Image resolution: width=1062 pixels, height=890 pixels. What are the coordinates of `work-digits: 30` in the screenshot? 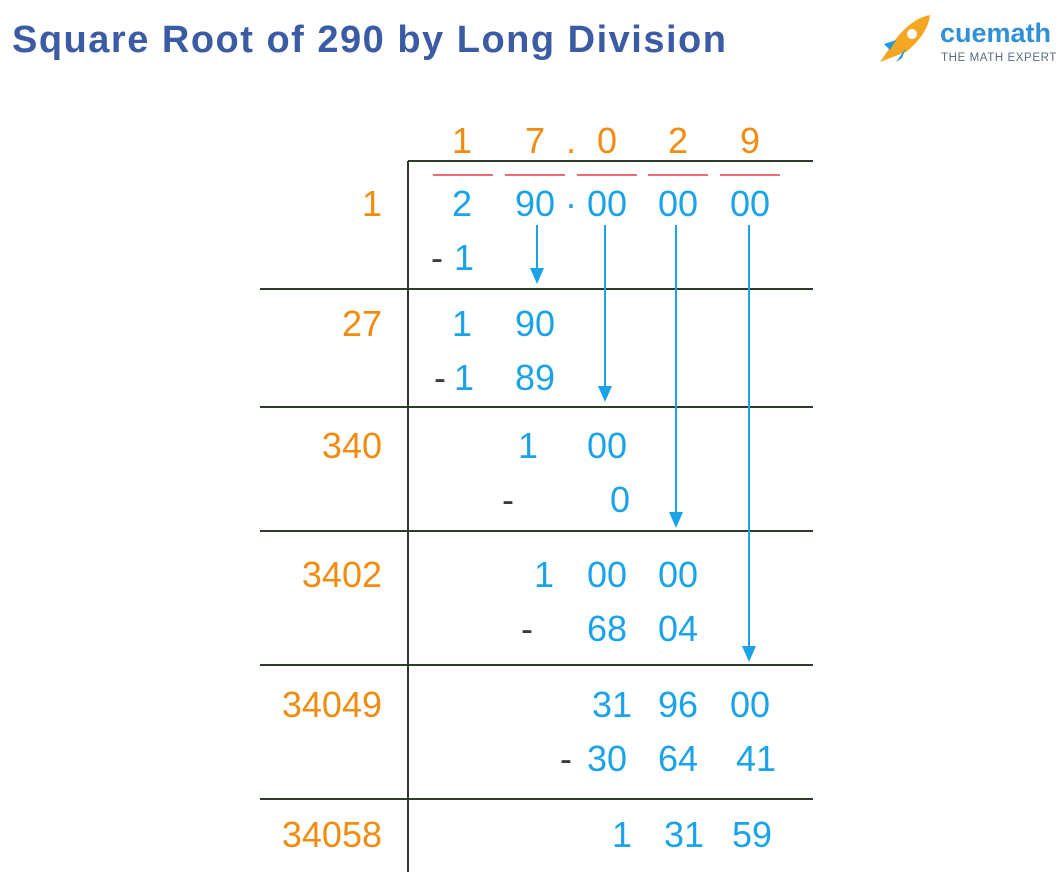 It's located at (607, 758).